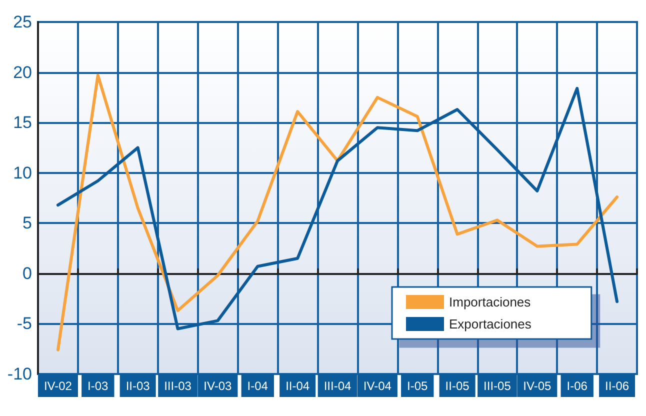  Describe the element at coordinates (27, 273) in the screenshot. I see `y-tick-label: 0` at that location.